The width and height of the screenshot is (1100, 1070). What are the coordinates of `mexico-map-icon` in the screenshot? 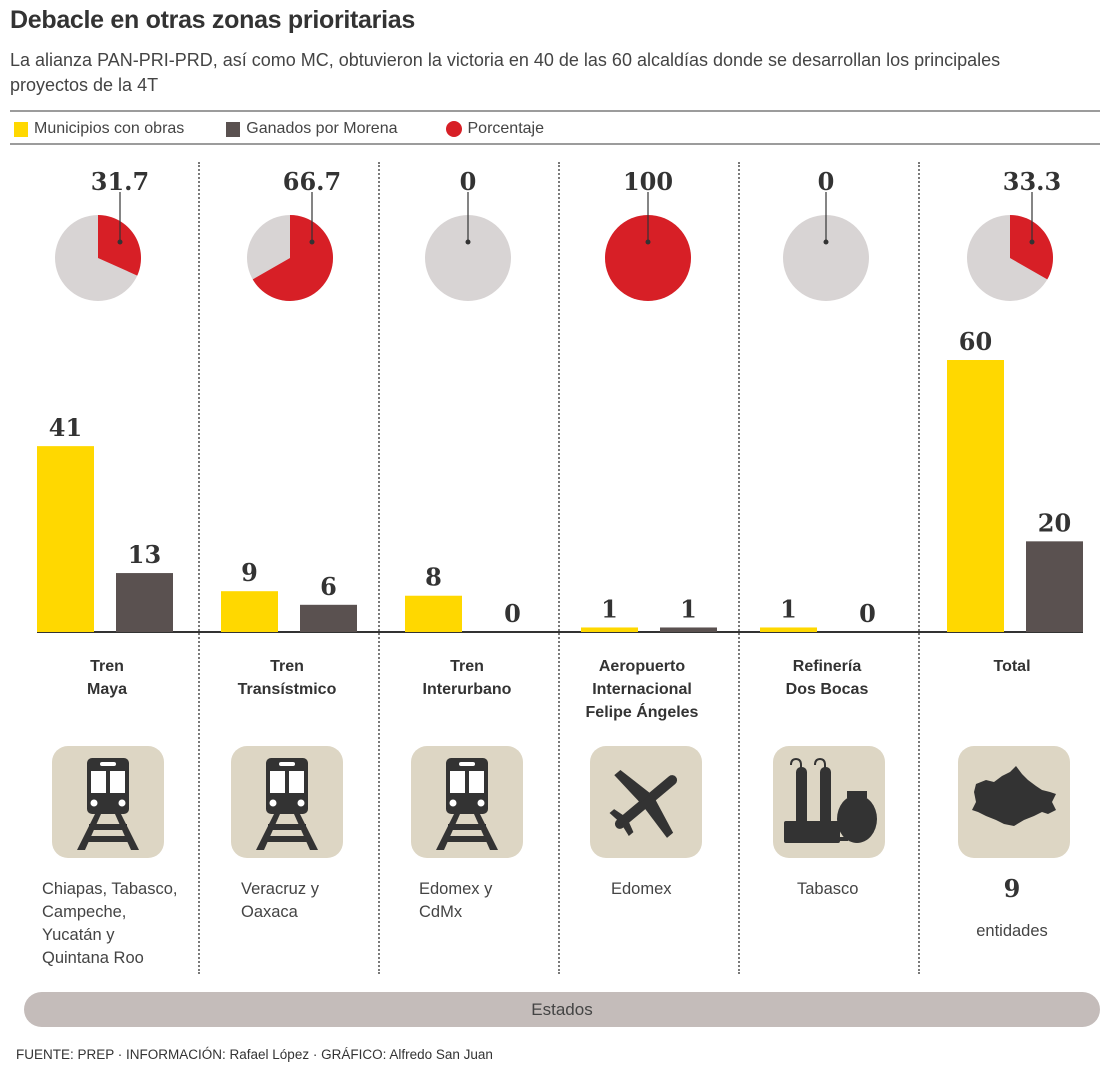 It's located at (1014, 796).